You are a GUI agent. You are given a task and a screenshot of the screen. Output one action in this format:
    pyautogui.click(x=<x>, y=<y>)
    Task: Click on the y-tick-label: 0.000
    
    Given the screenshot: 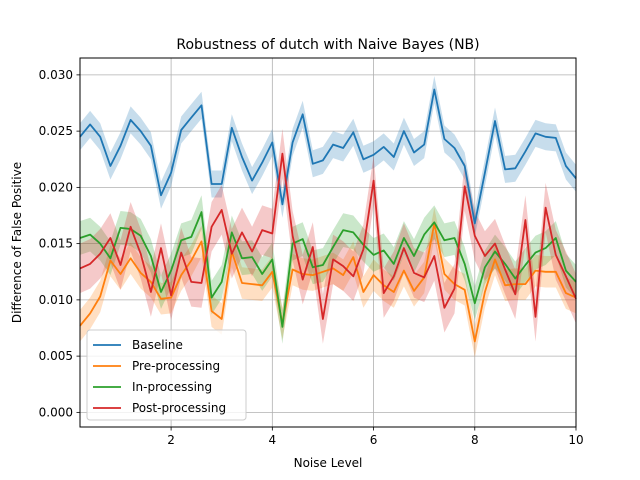 What is the action you would take?
    pyautogui.click(x=56, y=412)
    